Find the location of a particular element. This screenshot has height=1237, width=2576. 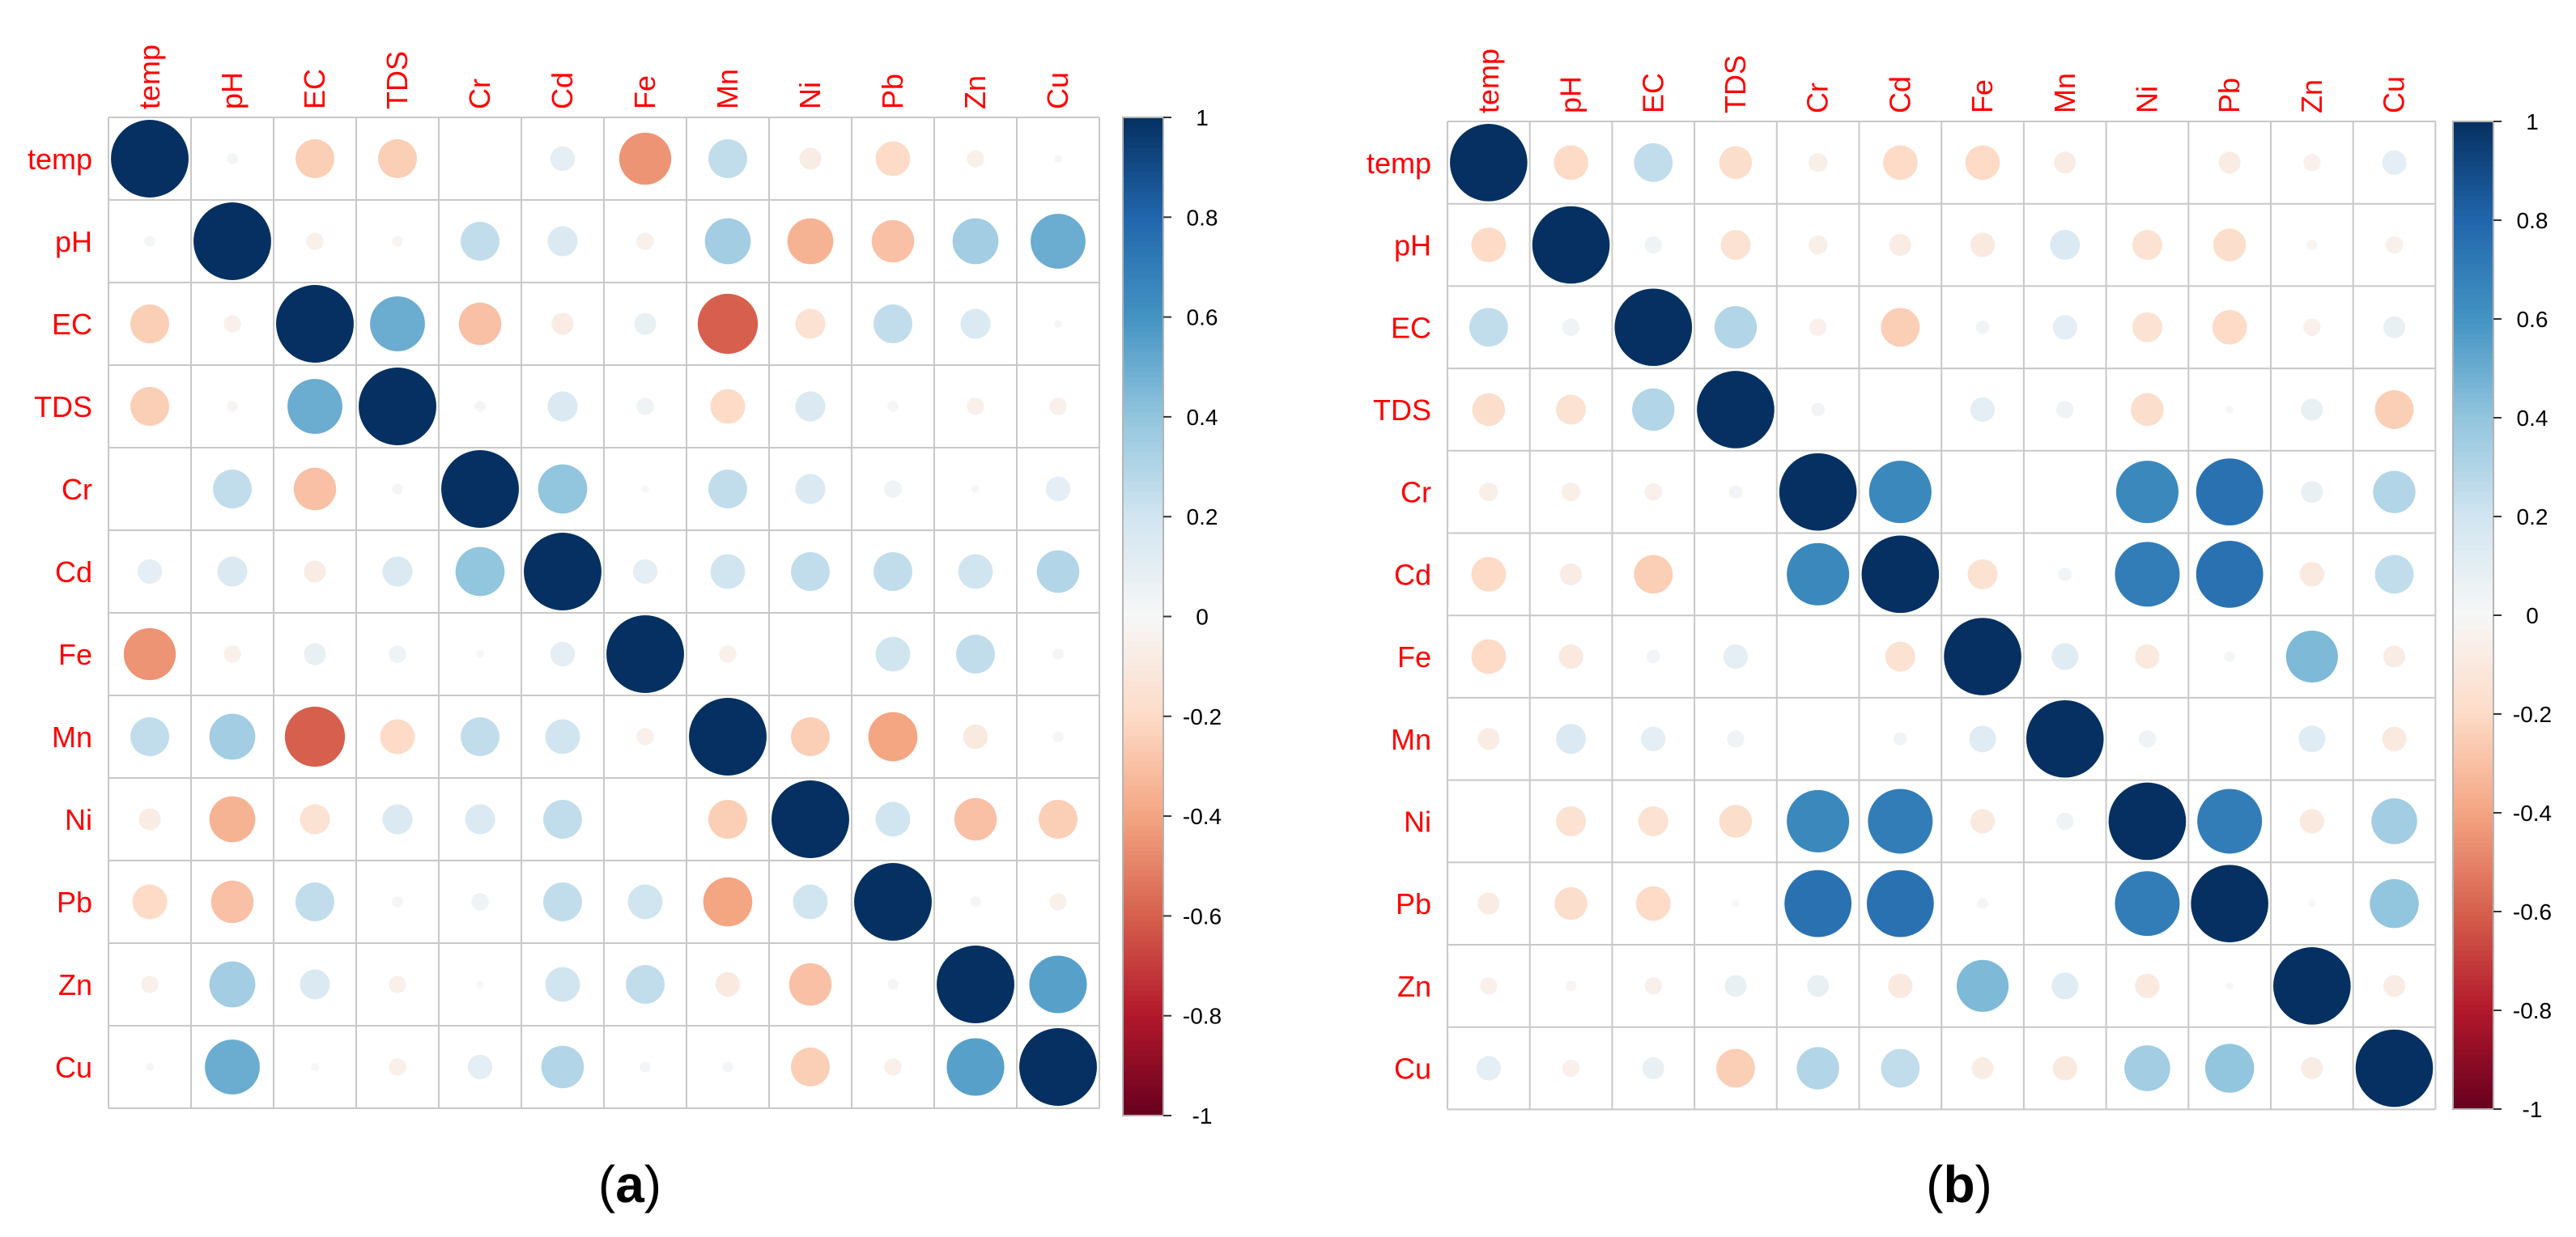

panel-b-row-label: Mn is located at coordinates (1411, 739).